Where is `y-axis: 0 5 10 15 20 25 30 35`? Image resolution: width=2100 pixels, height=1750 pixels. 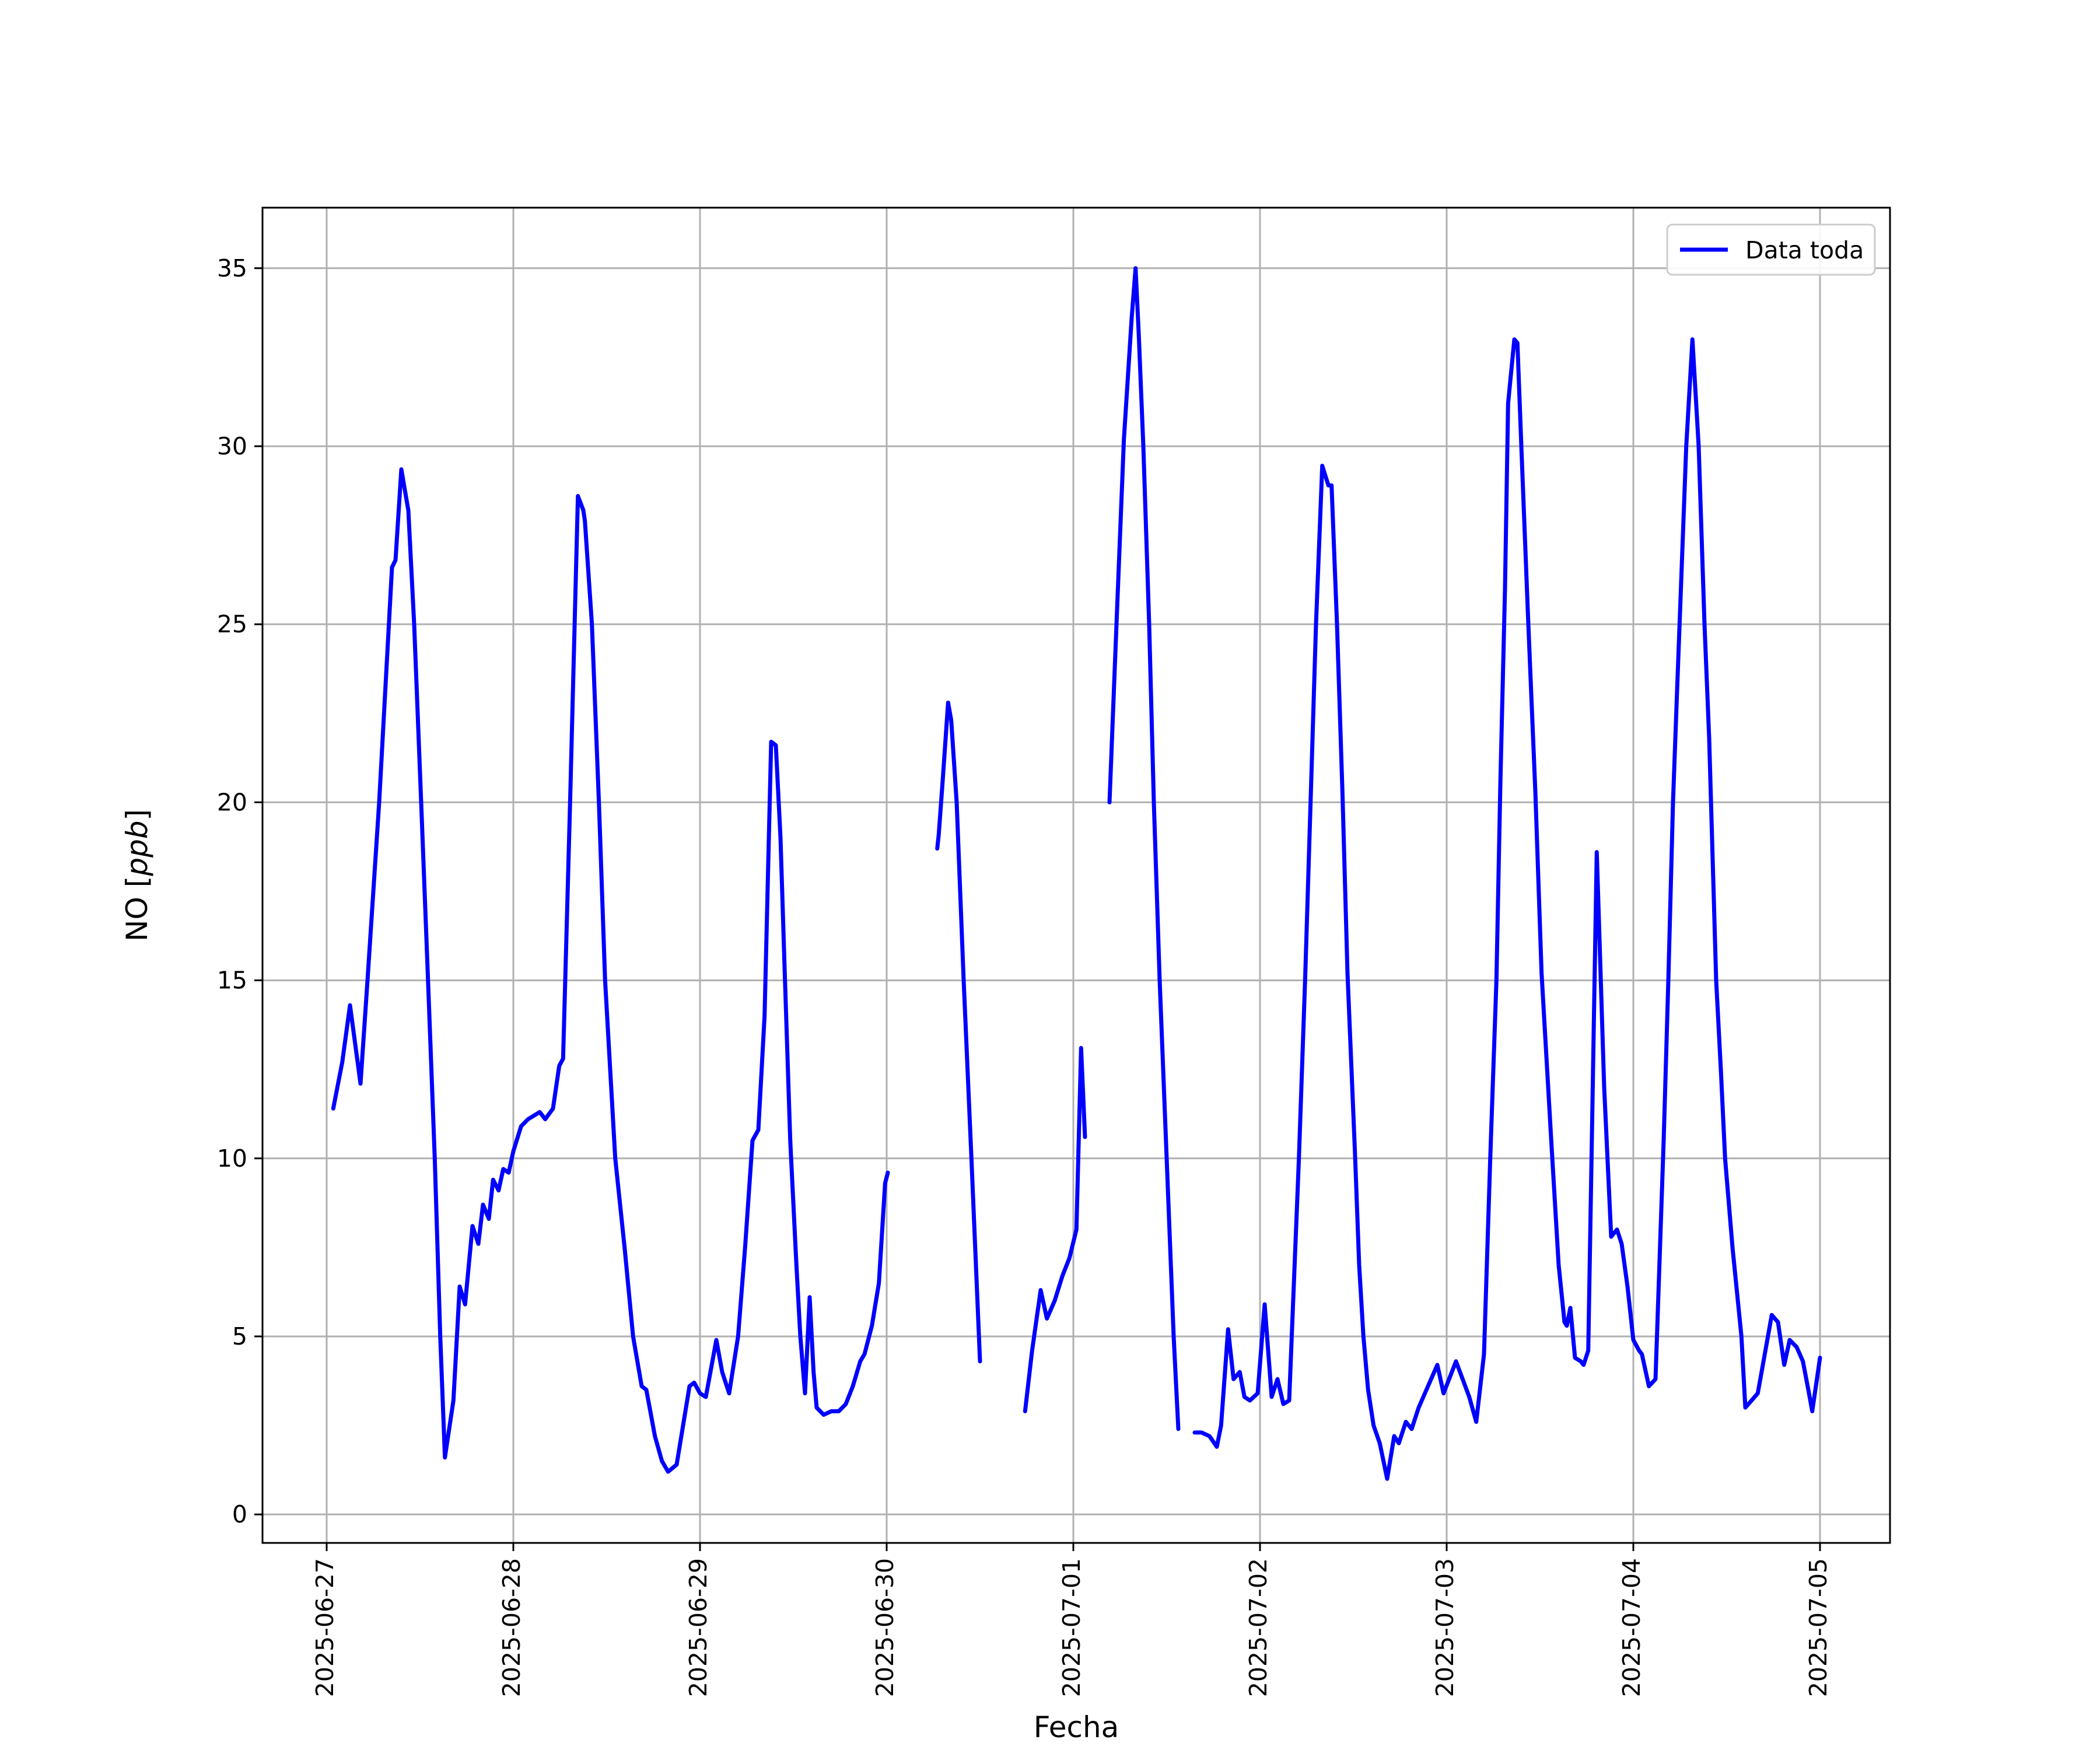
y-axis: 0 5 10 15 20 25 30 35 is located at coordinates (239, 891).